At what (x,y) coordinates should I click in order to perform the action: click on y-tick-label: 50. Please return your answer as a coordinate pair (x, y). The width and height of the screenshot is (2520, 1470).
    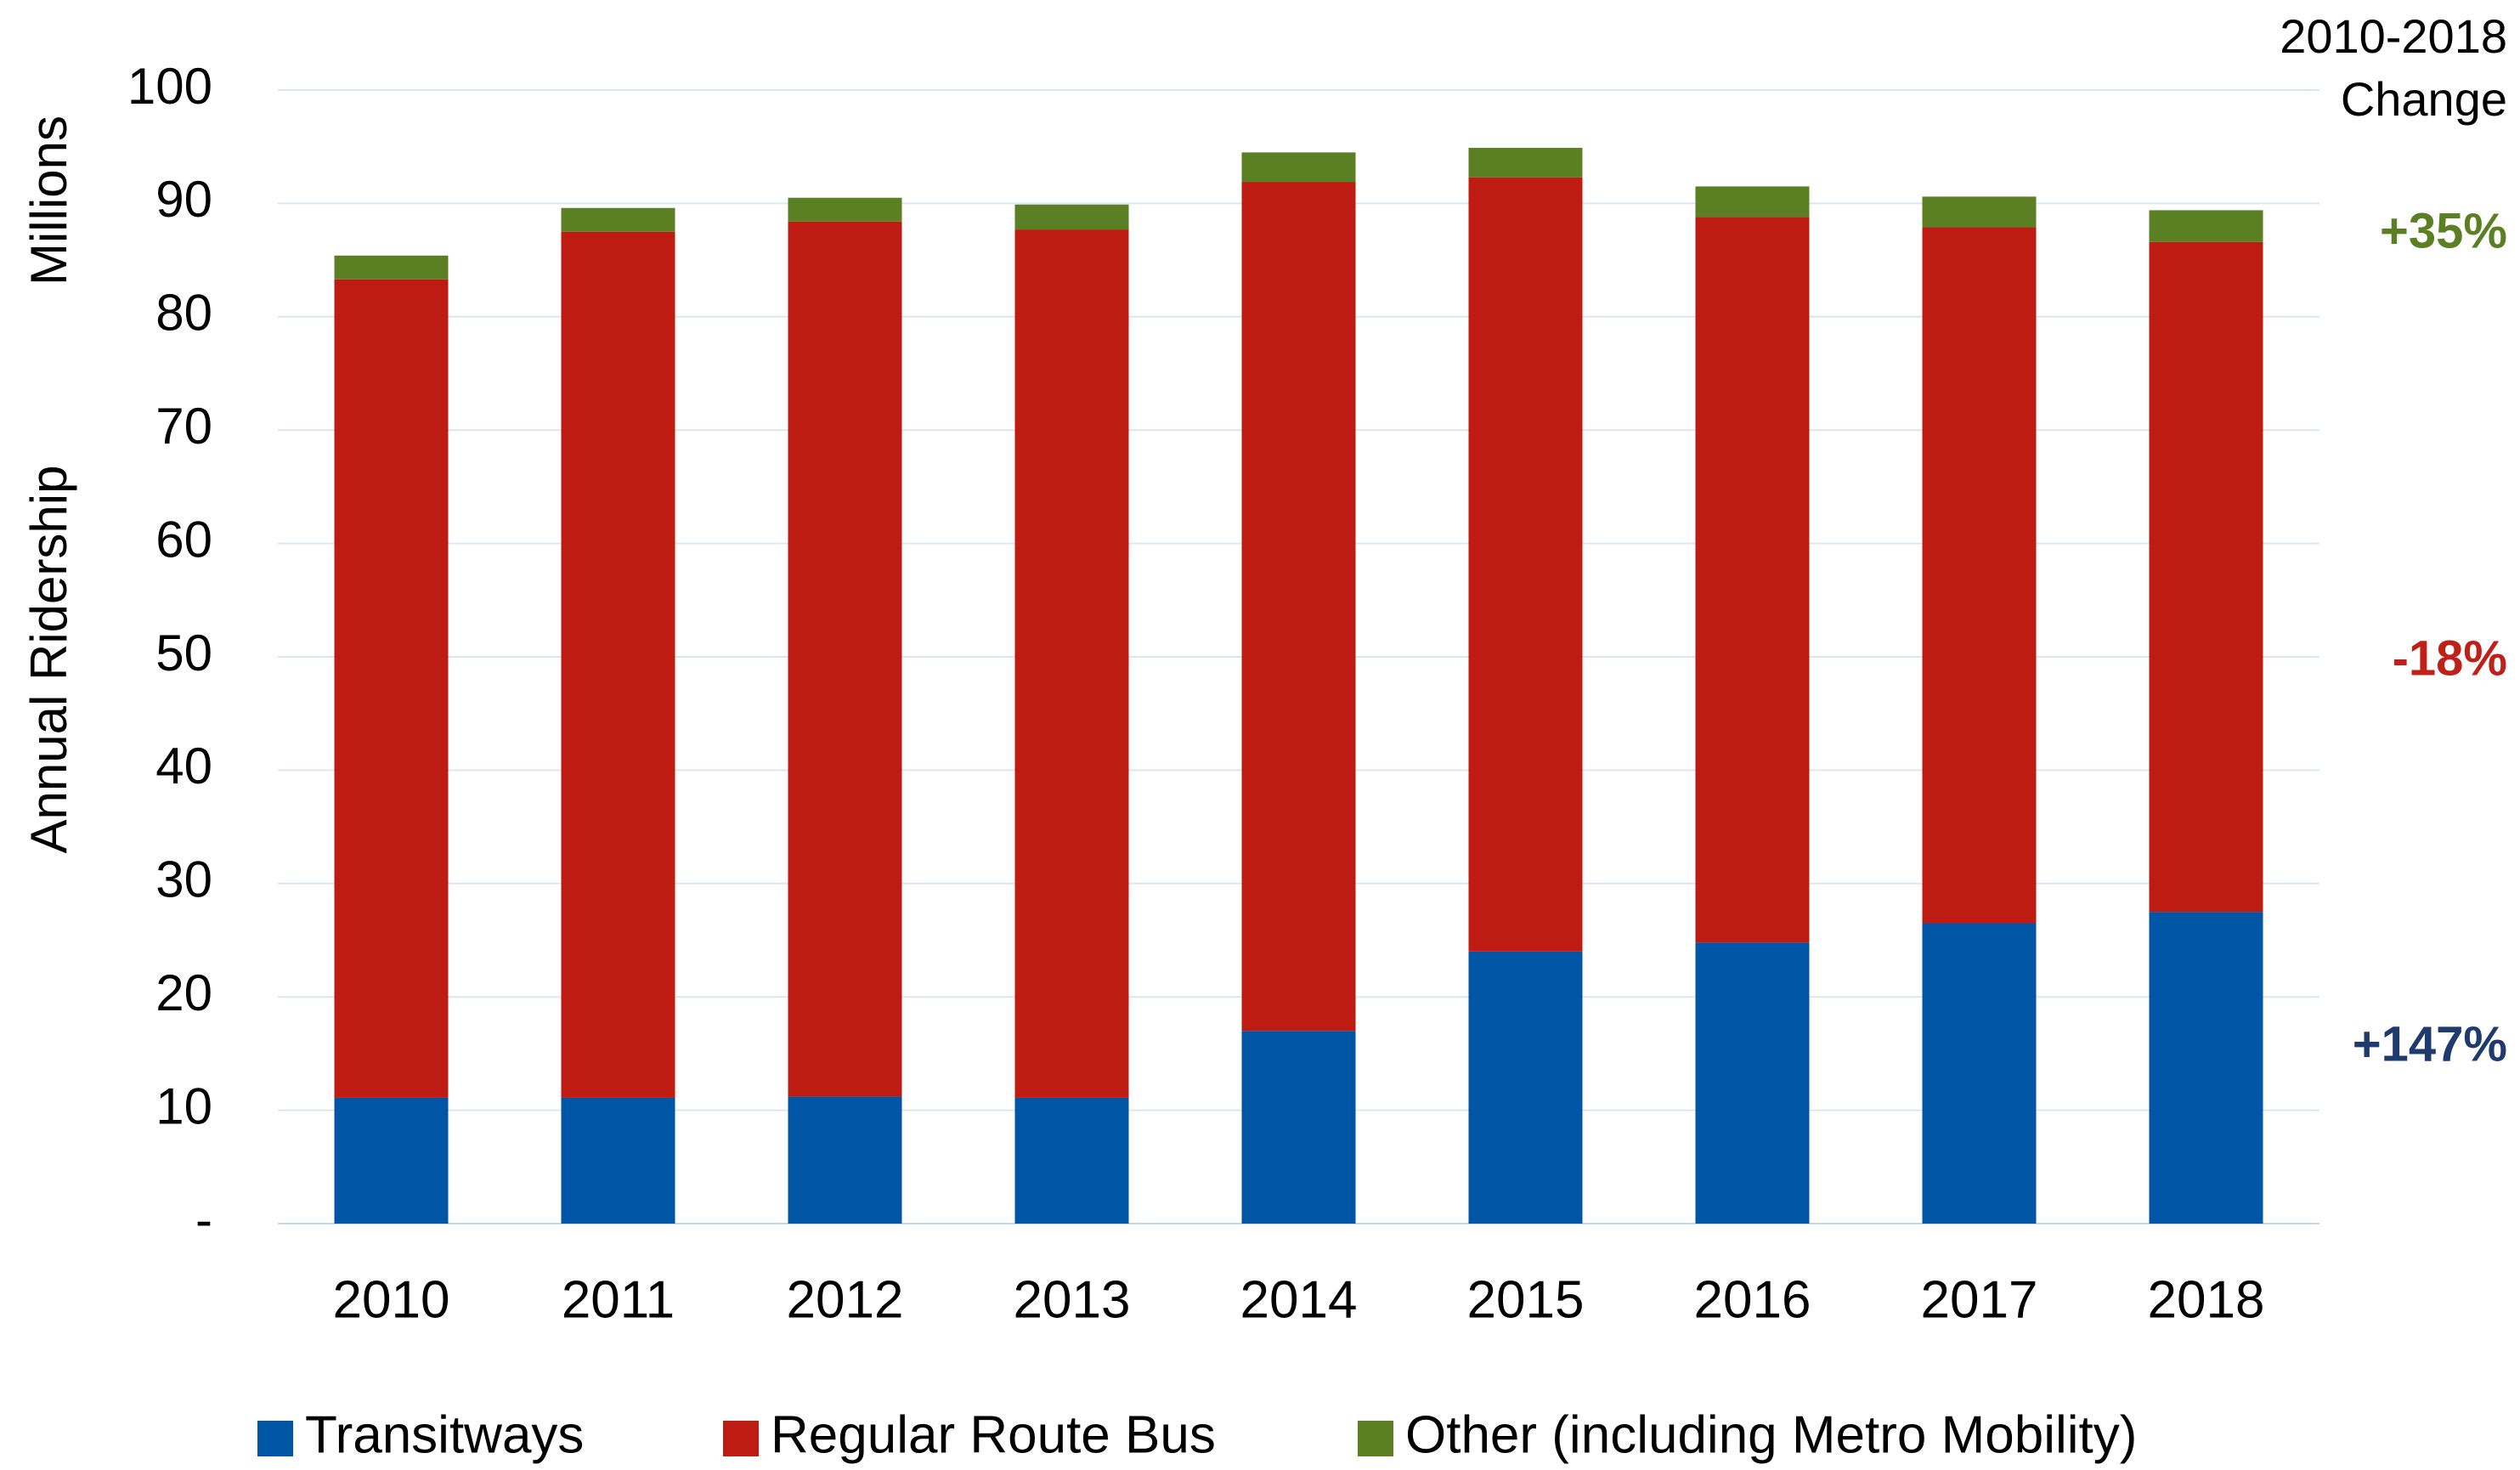
    Looking at the image, I should click on (183, 653).